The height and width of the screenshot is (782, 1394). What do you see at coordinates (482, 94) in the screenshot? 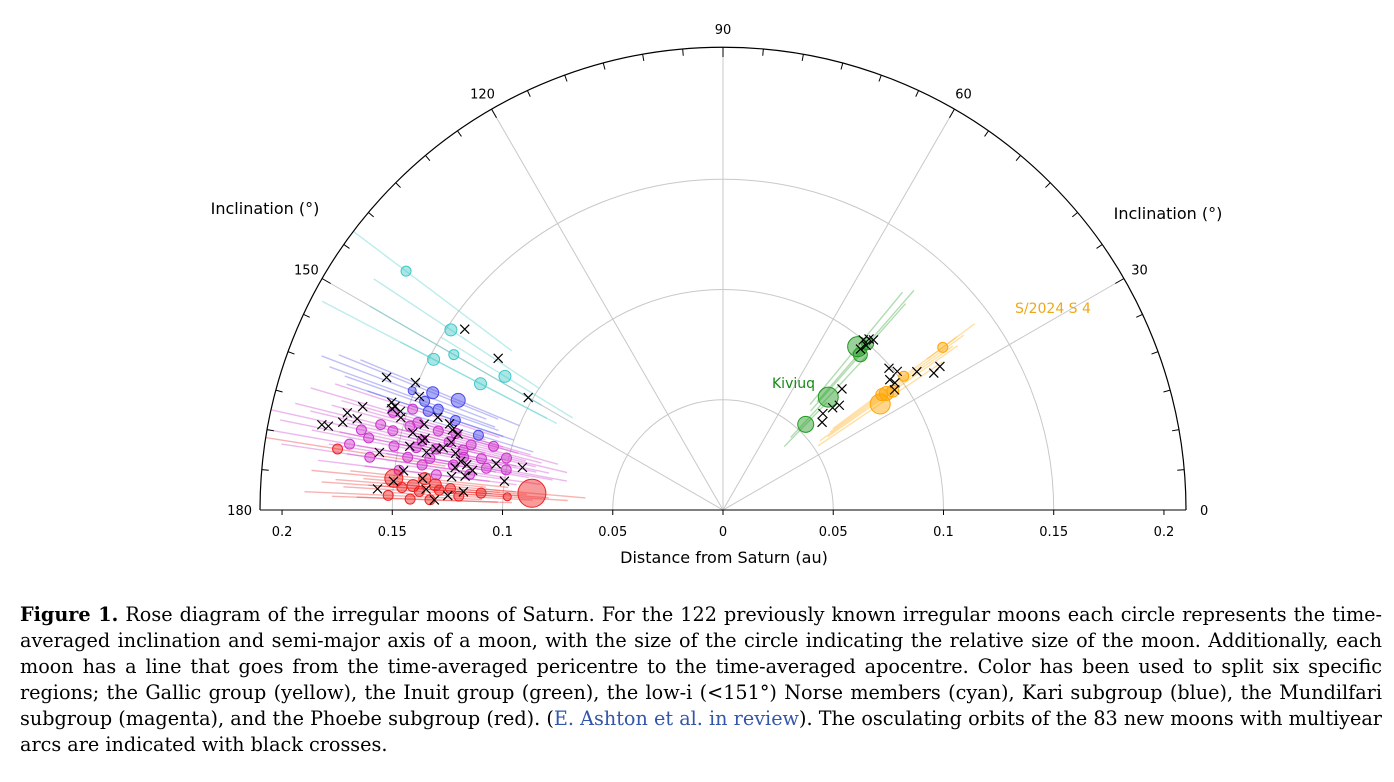
I see `angle-tick-label-120: 120` at bounding box center [482, 94].